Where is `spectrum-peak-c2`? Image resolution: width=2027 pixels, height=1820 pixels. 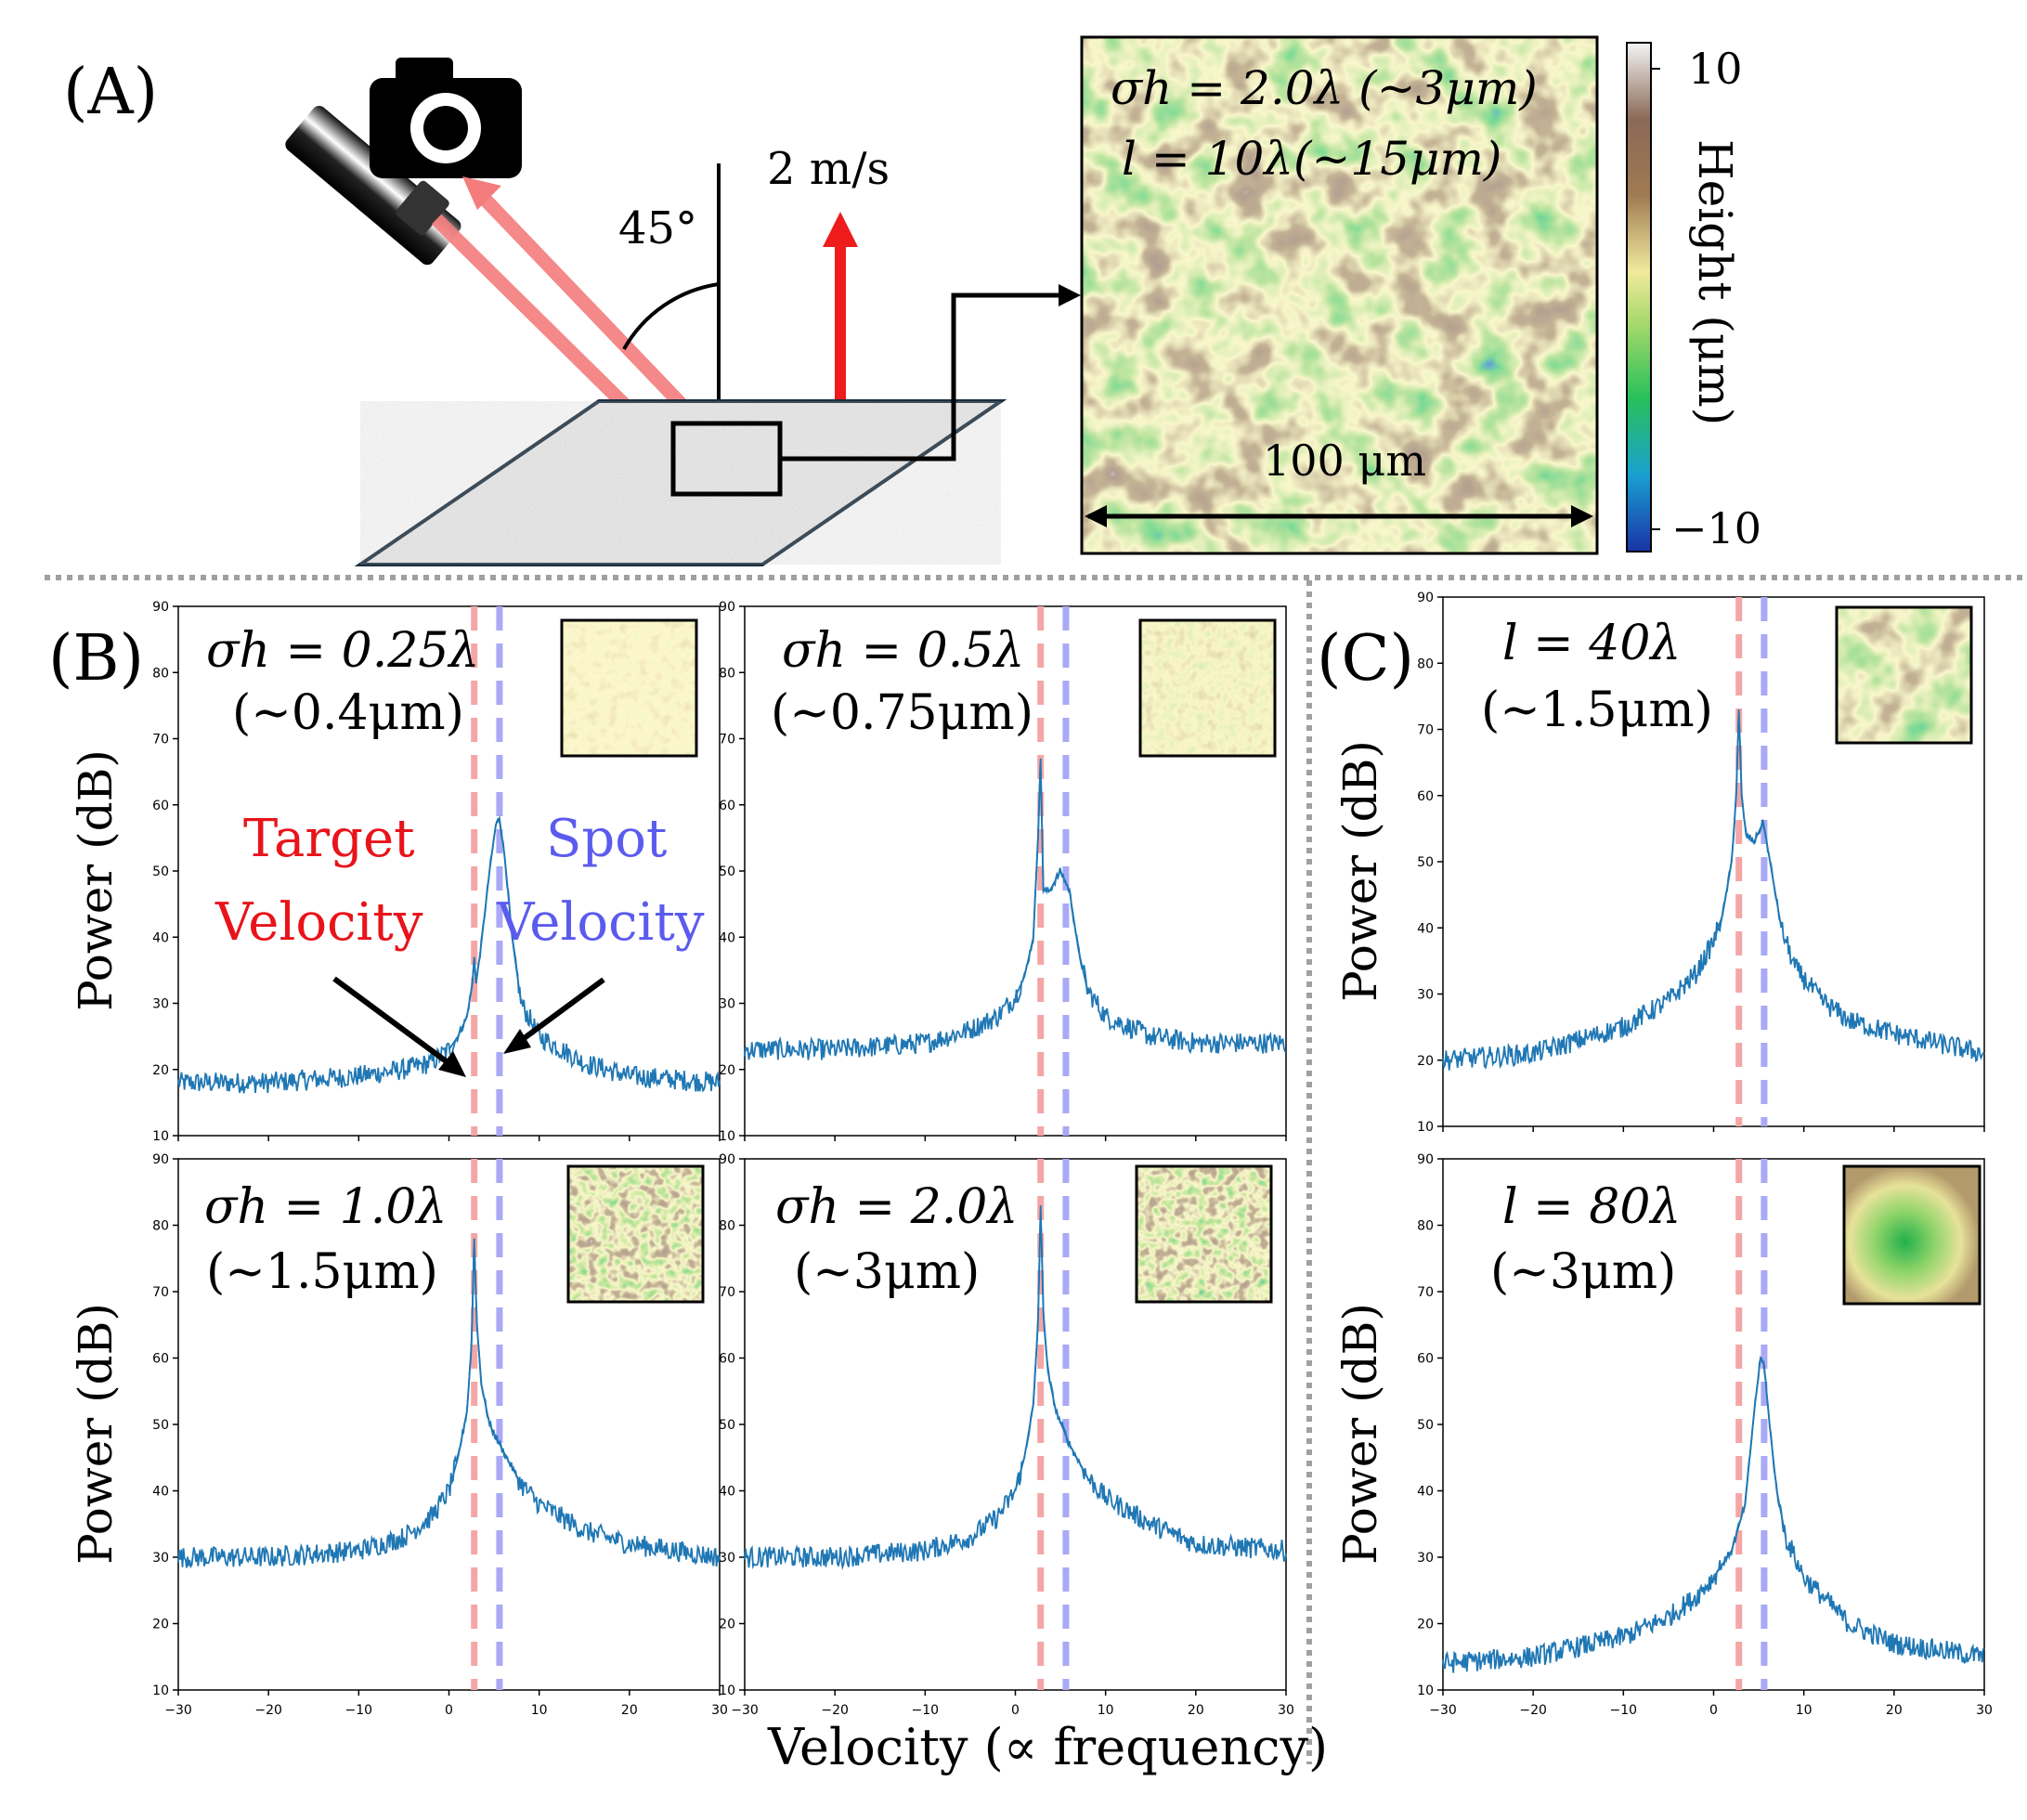 spectrum-peak-c2 is located at coordinates (1749, 1467).